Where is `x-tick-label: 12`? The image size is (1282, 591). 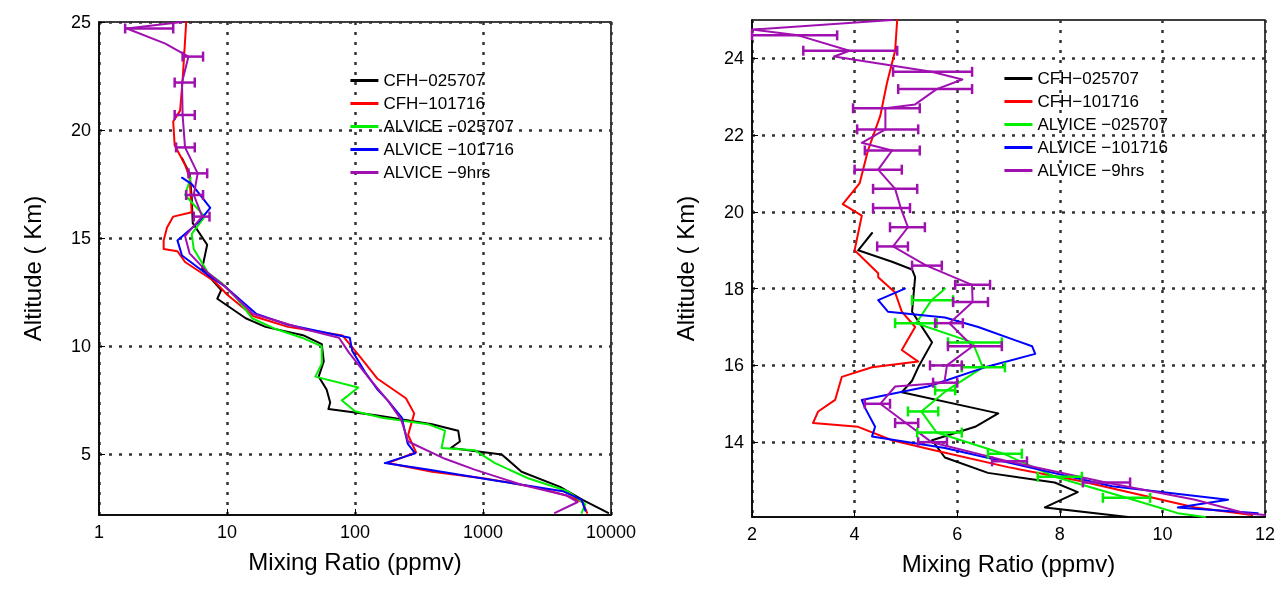 x-tick-label: 12 is located at coordinates (1265, 534).